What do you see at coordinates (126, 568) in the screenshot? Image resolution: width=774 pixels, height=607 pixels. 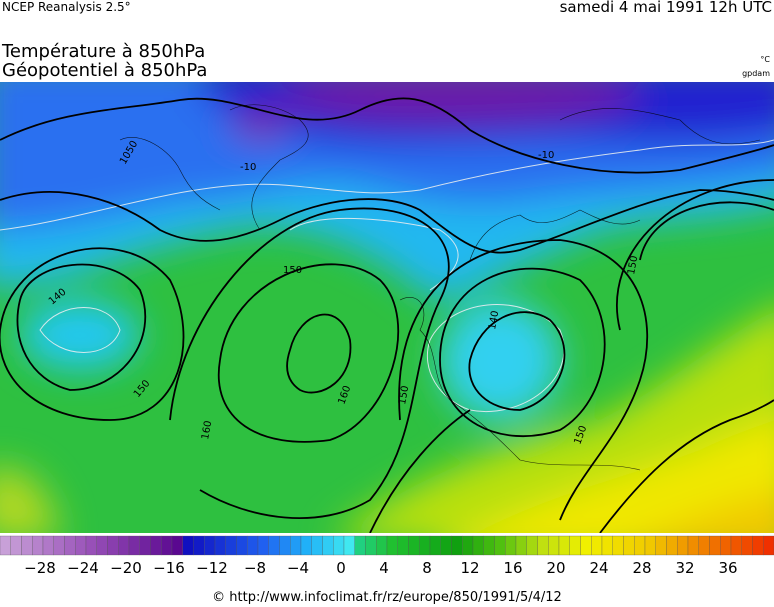 I see `colorbar-label: −20` at bounding box center [126, 568].